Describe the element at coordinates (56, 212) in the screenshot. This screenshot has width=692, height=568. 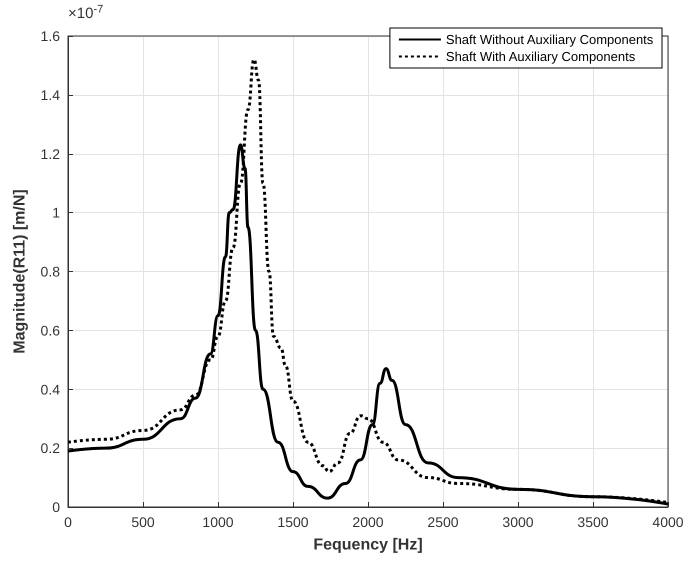
I see `y-tick-label: 1` at that location.